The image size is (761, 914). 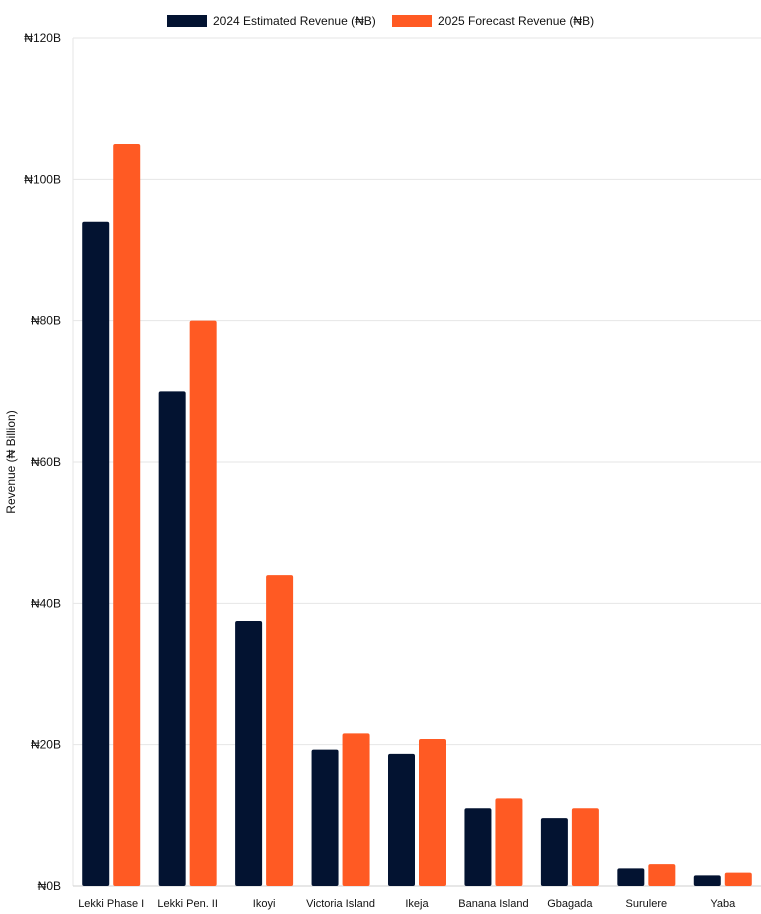 What do you see at coordinates (707, 880) in the screenshot?
I see `bar-2024-yaba` at bounding box center [707, 880].